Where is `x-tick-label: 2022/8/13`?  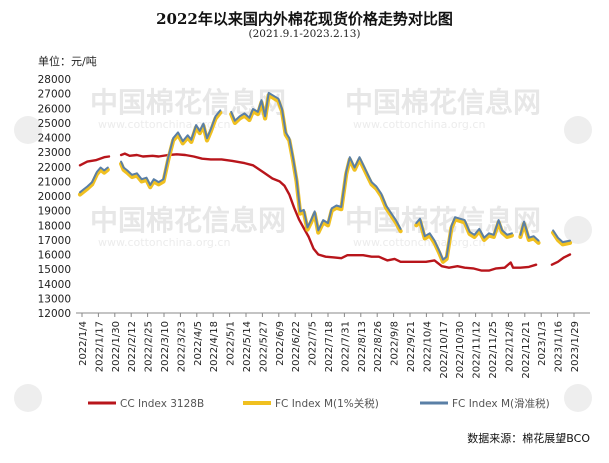 x-tick-label: 2022/8/13 is located at coordinates (362, 346).